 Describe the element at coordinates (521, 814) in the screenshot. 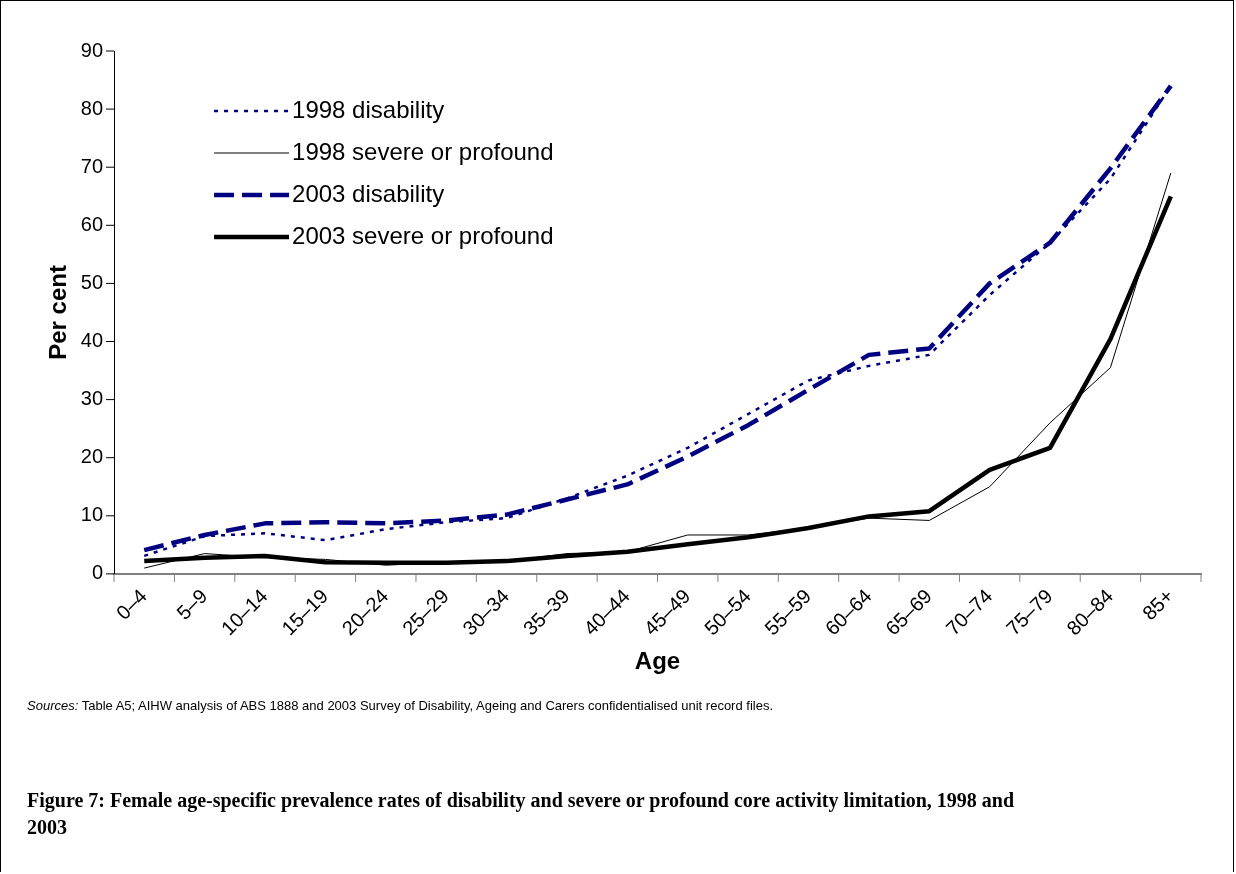

I see `text: Figure 7: Female age-specific prevalence rates of disability and severe or profound core activity limitation, 1998 and 2003` at that location.